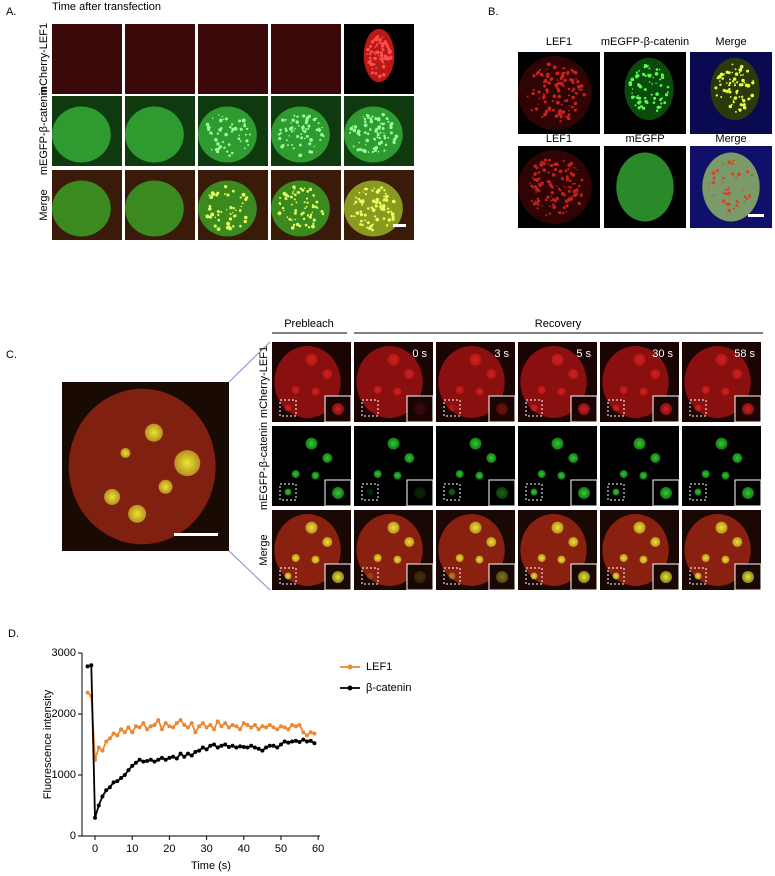 The height and width of the screenshot is (876, 775). Describe the element at coordinates (95, 849) in the screenshot. I see `x-tick-label: 0` at that location.